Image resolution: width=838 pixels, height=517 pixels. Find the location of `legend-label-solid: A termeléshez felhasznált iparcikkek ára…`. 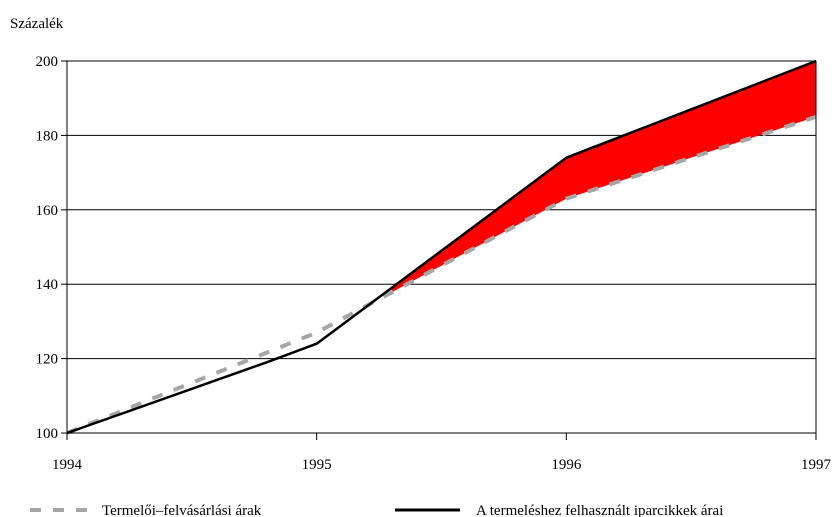

legend-label-solid: A termeléshez felhasznált iparcikkek ára… is located at coordinates (599, 510).